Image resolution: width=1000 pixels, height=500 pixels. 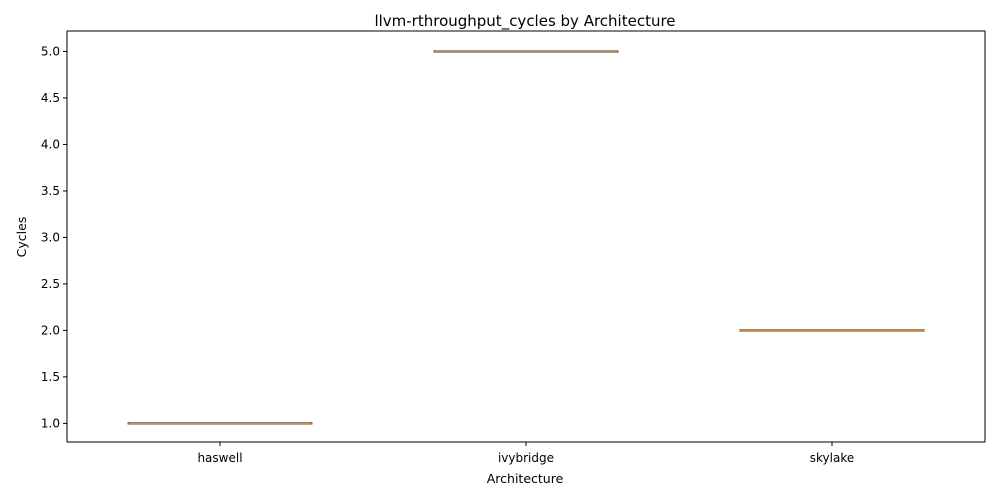 What do you see at coordinates (50, 191) in the screenshot?
I see `y-tick-label: 3.5` at bounding box center [50, 191].